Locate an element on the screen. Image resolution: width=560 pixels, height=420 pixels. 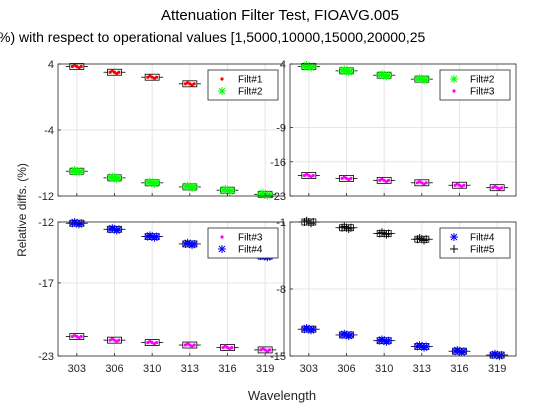
point-Filt#4-316 is located at coordinates (463, 351).